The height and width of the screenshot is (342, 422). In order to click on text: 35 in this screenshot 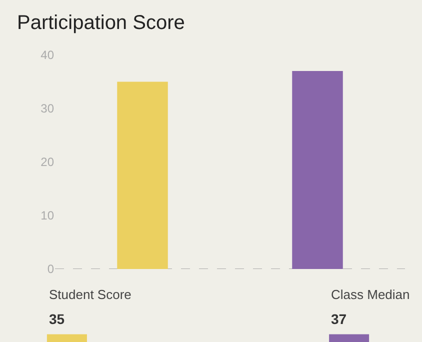, I will do `click(57, 319)`.